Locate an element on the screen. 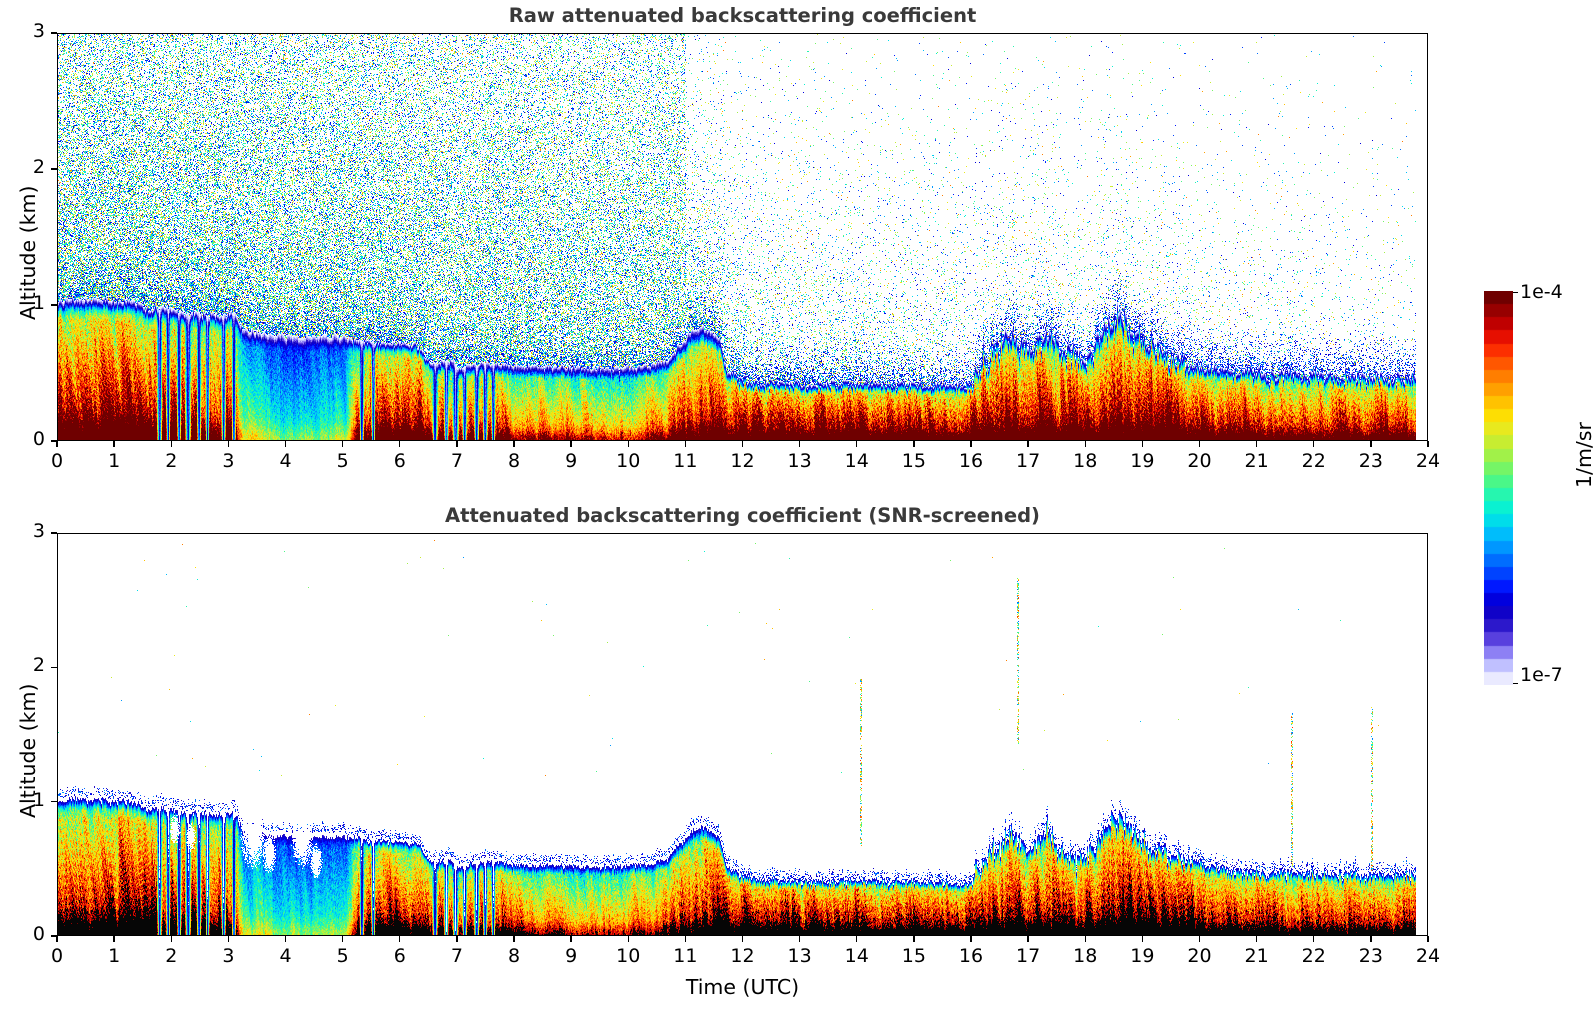 Image resolution: width=1595 pixels, height=1020 pixels. x-axis-label: Time (UTC) is located at coordinates (742, 987).